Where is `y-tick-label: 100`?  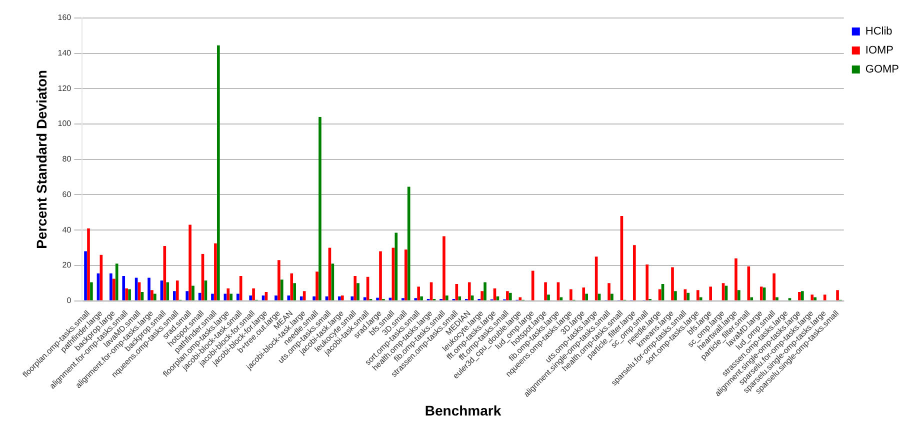 y-tick-label: 100 is located at coordinates (65, 123).